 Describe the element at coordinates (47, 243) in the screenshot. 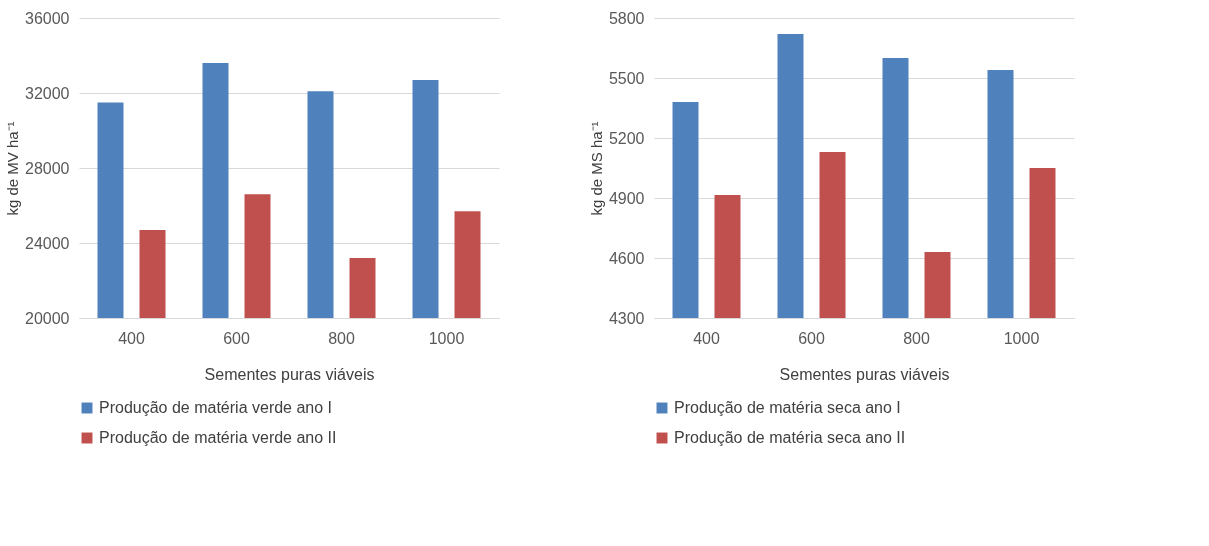

I see `y-tick-label: 24000` at that location.